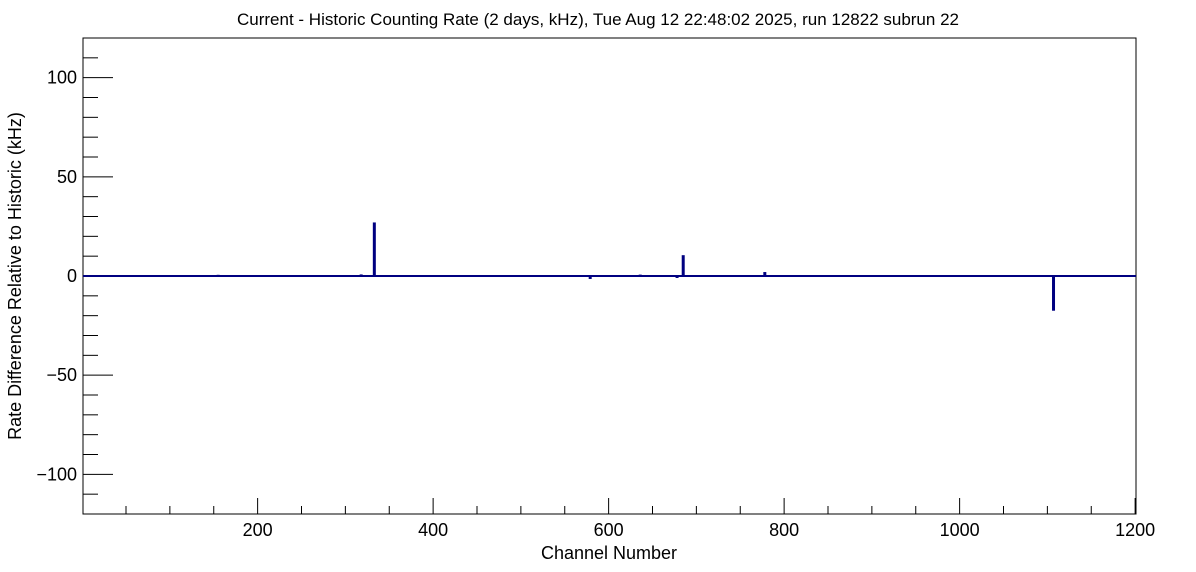  What do you see at coordinates (67, 177) in the screenshot?
I see `y-tick-label: 50` at bounding box center [67, 177].